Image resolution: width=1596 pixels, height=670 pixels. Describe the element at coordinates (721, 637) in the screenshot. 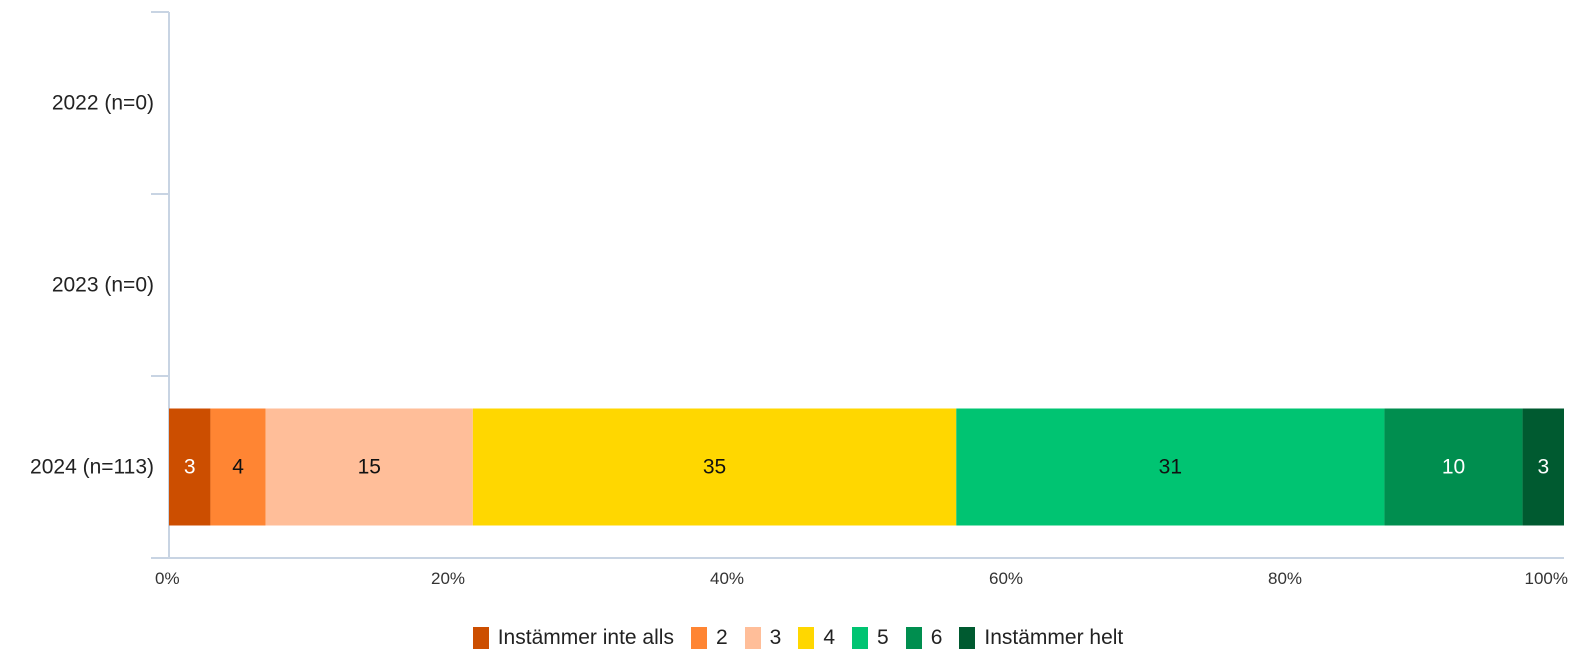

I see `legend-label: 2` at that location.